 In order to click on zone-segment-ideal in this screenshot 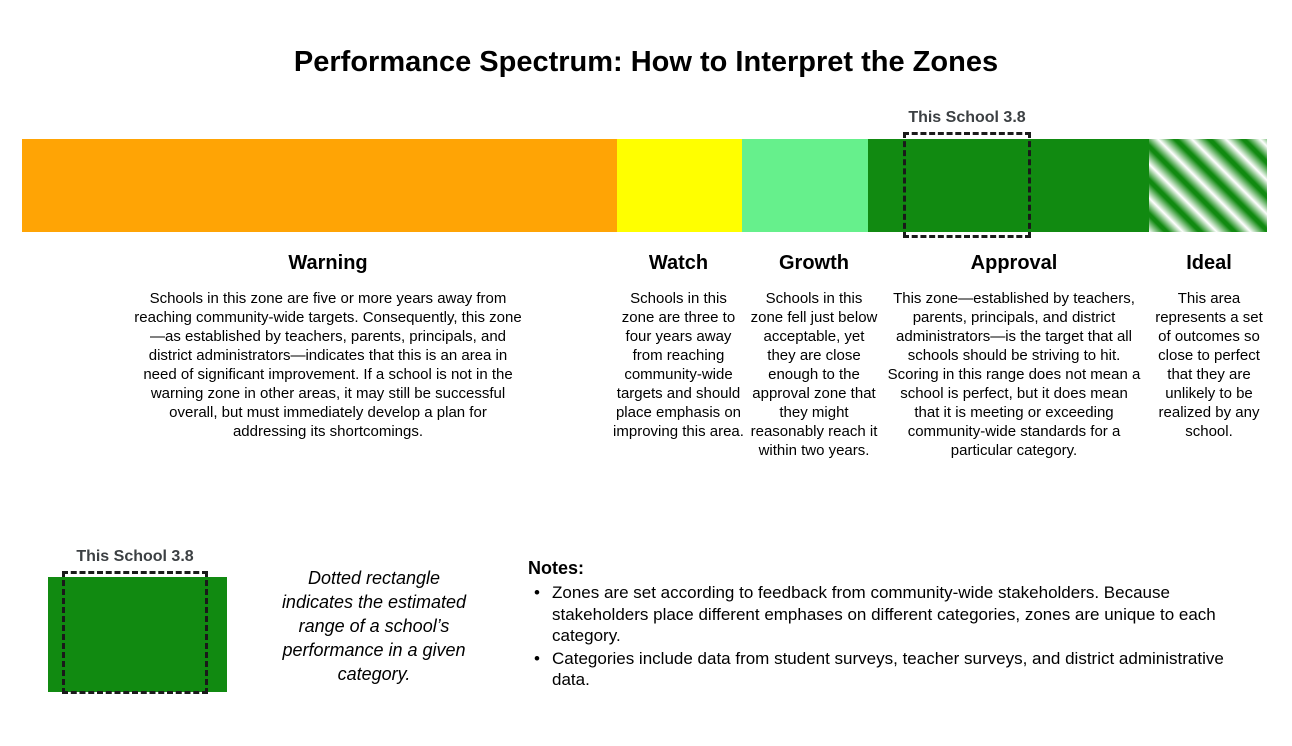, I will do `click(1208, 185)`.